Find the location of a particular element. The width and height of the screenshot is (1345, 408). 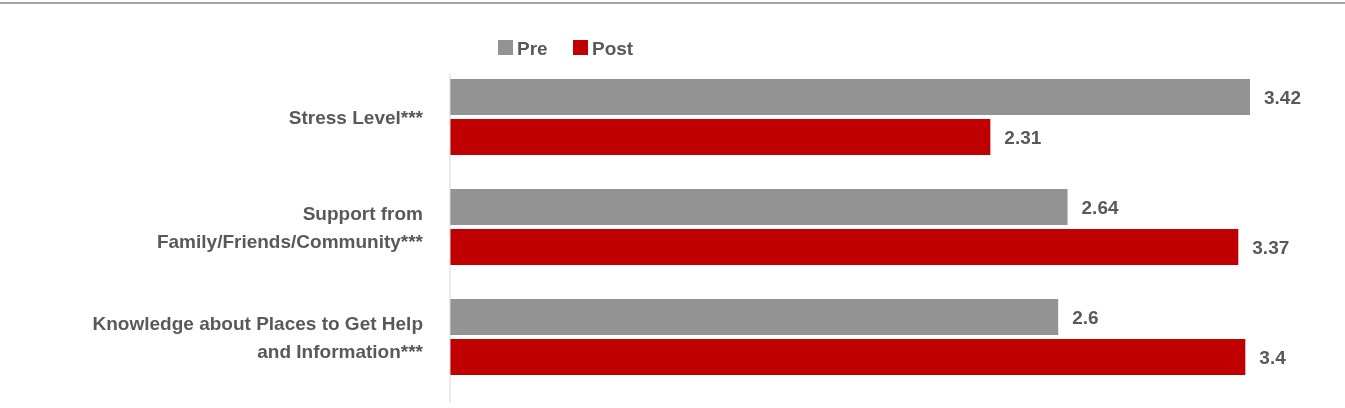

legend-label: Pre is located at coordinates (532, 48).